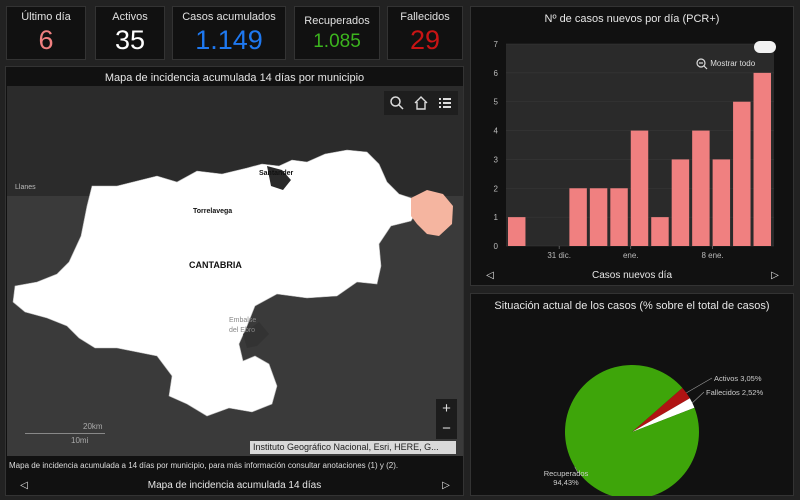 This screenshot has width=800, height=500. I want to click on y-tick-label: 3, so click(496, 159).